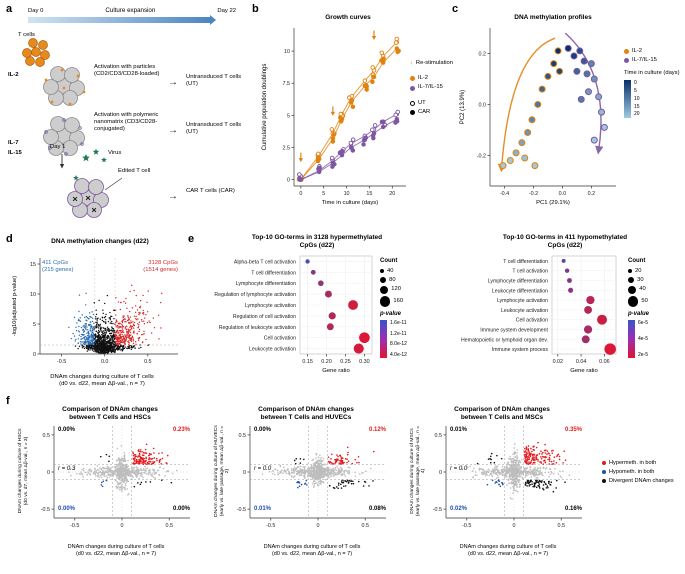 The image size is (685, 574). Describe the element at coordinates (33, 295) in the screenshot. I see `svg-text: 10` at that location.